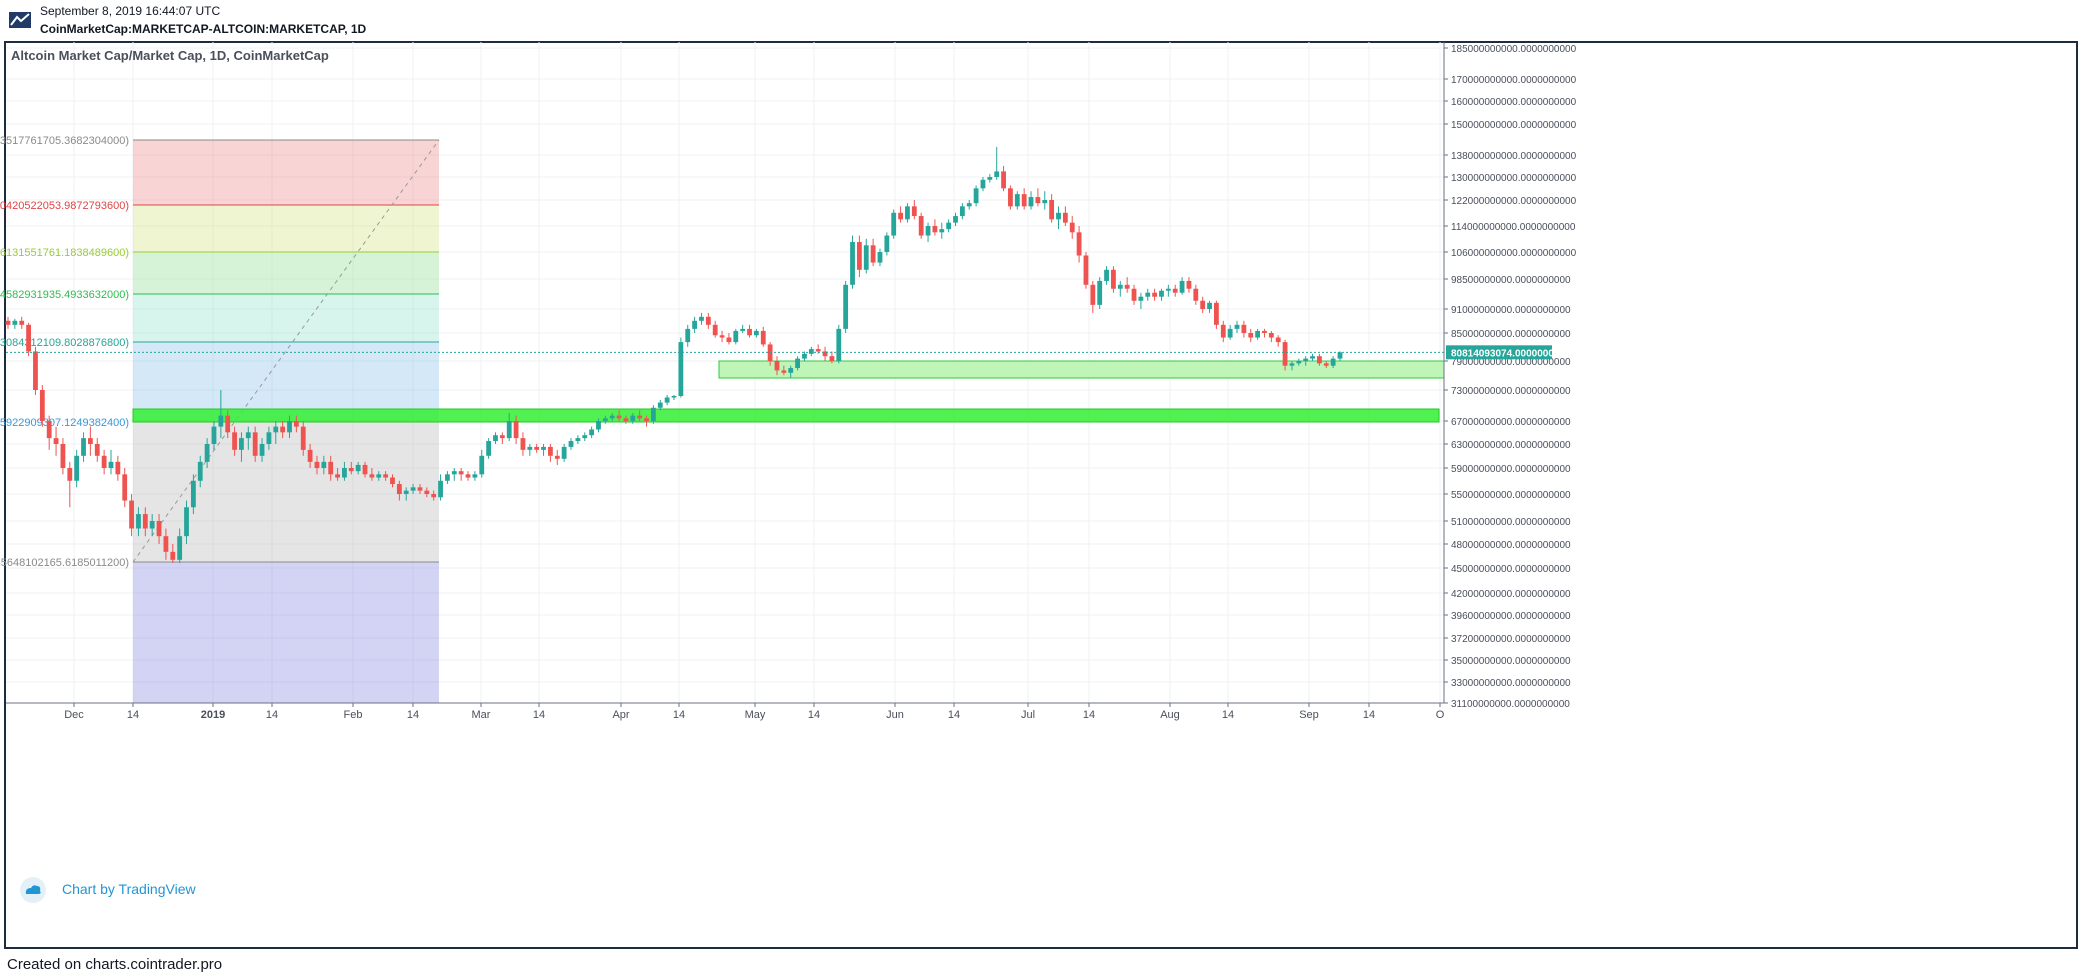 The width and height of the screenshot is (2087, 979). What do you see at coordinates (1511, 661) in the screenshot?
I see `y-tick-label: 35000000000.0000000000` at bounding box center [1511, 661].